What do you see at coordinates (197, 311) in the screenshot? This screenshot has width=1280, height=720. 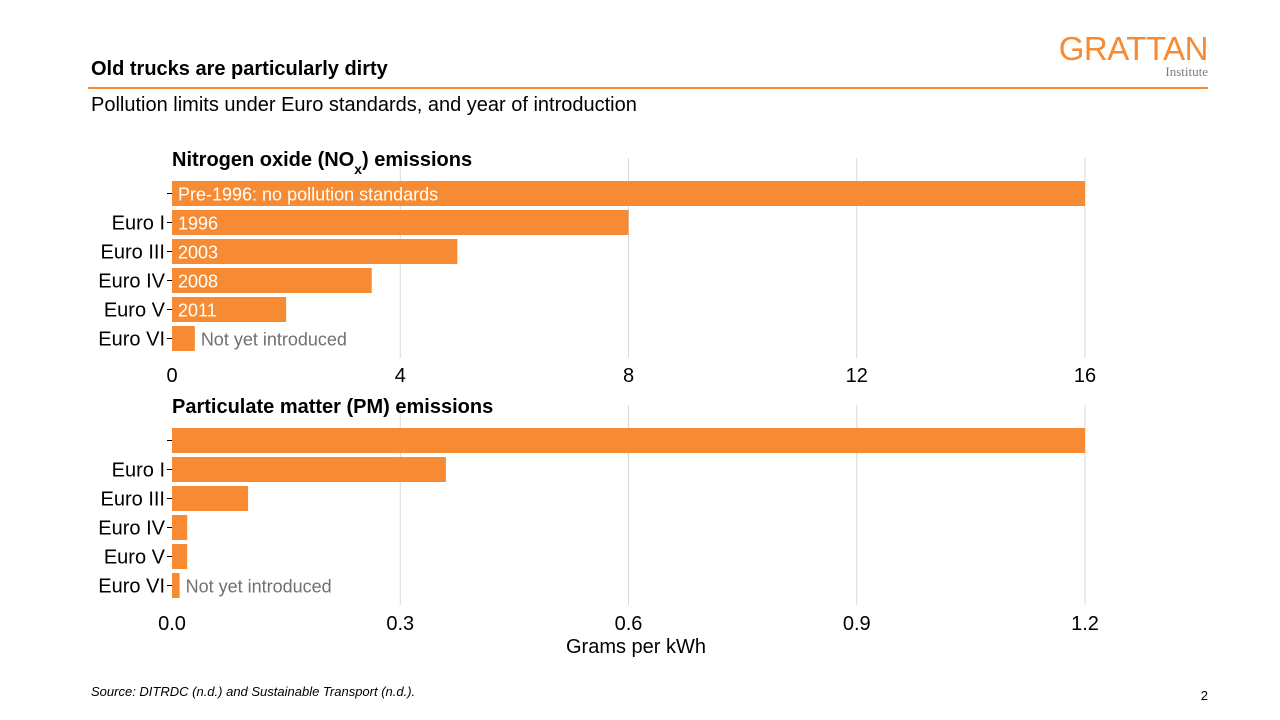 I see `bar-label: 2011` at bounding box center [197, 311].